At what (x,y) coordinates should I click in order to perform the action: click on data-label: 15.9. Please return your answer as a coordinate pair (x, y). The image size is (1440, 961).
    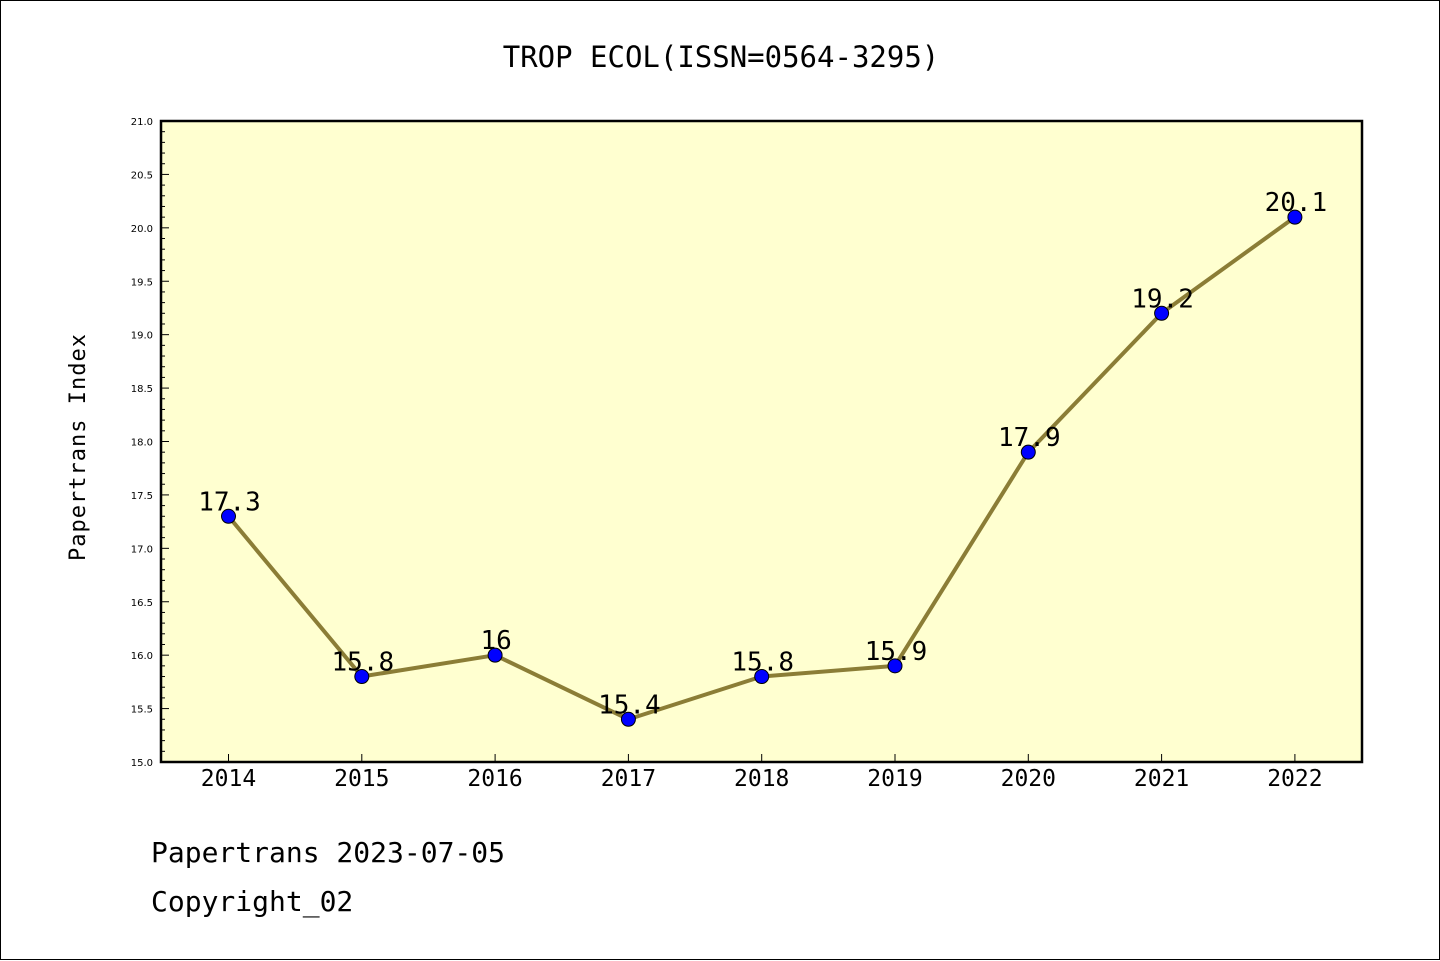
    Looking at the image, I should click on (896, 652).